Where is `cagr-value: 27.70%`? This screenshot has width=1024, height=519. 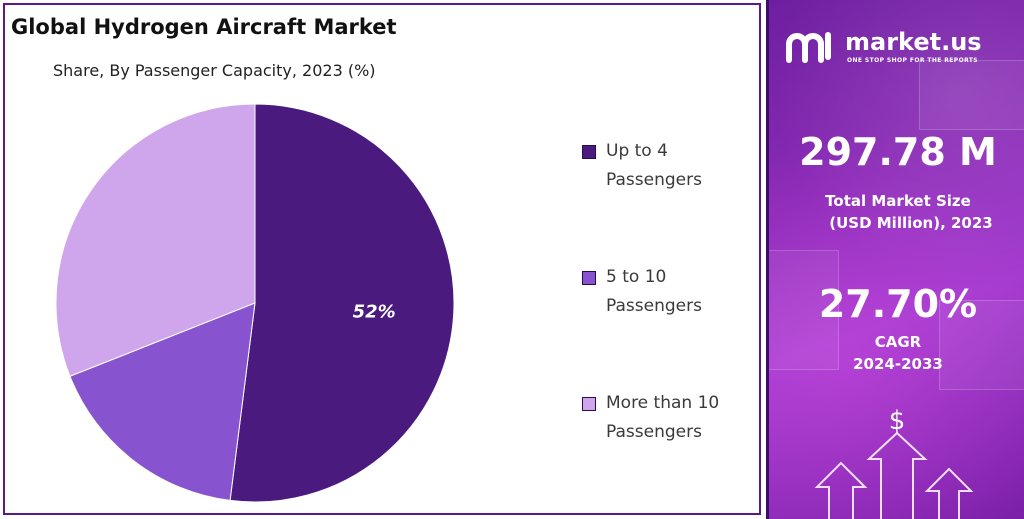
cagr-value: 27.70% is located at coordinates (898, 304).